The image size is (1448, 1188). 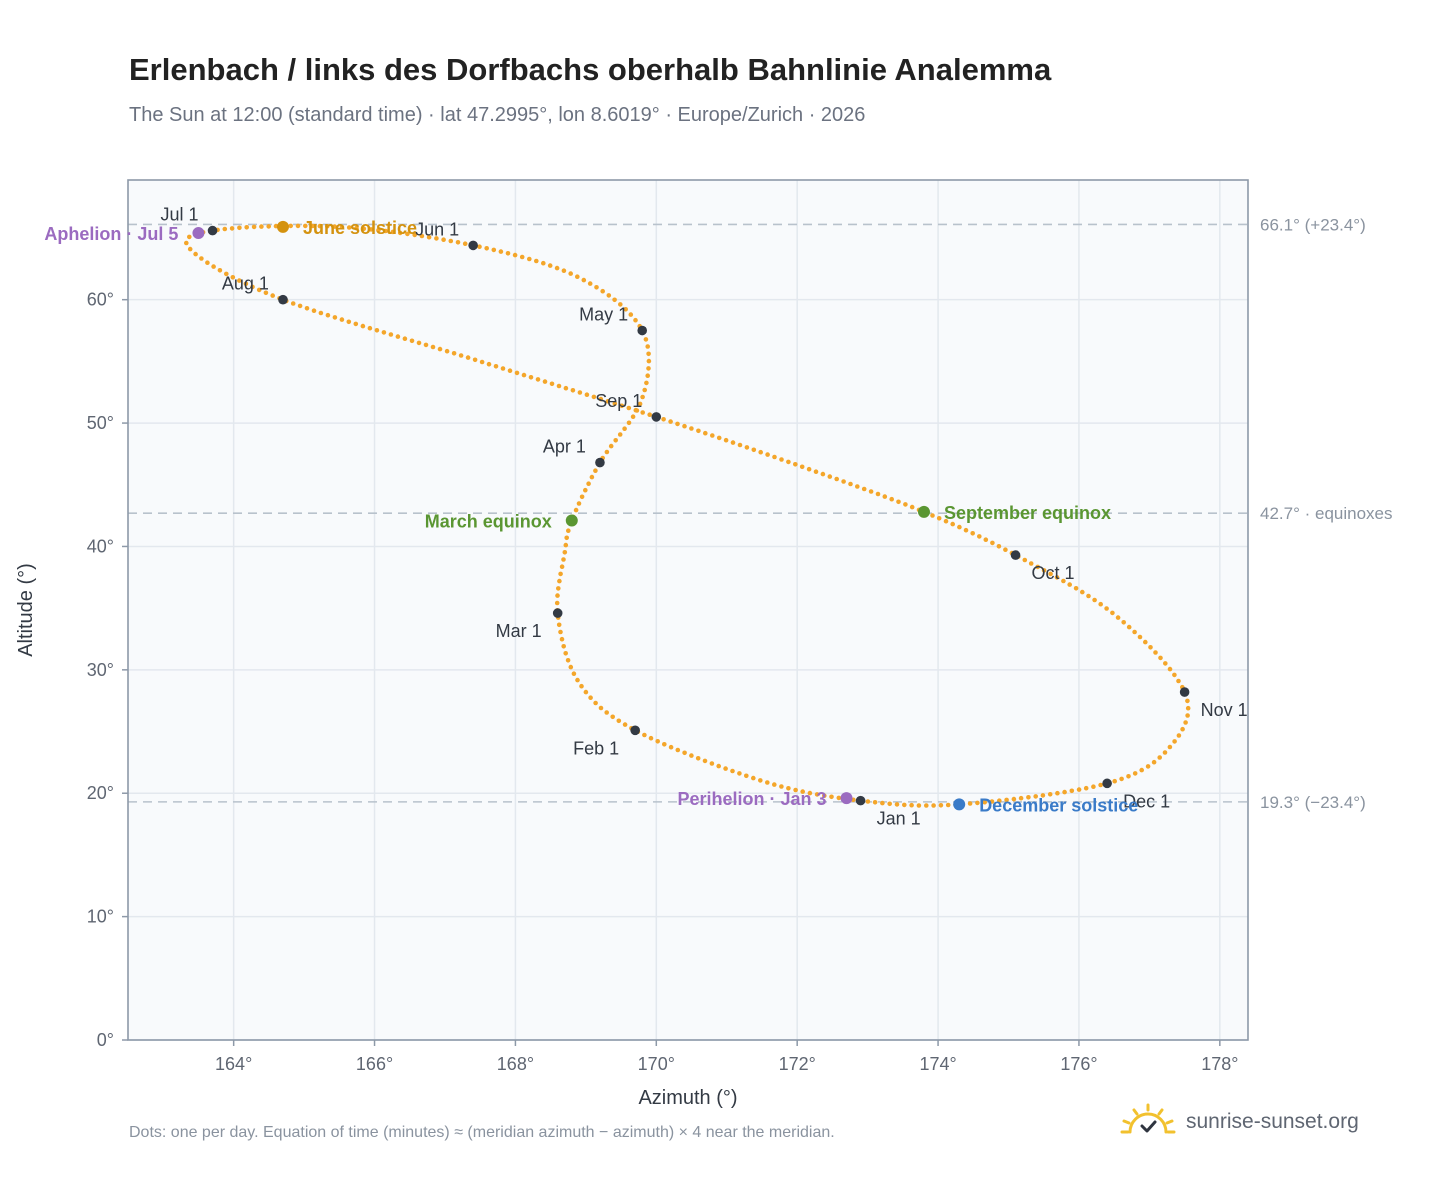 What do you see at coordinates (751, 799) in the screenshot?
I see `special-point-label: Perihelion · Jan 3` at bounding box center [751, 799].